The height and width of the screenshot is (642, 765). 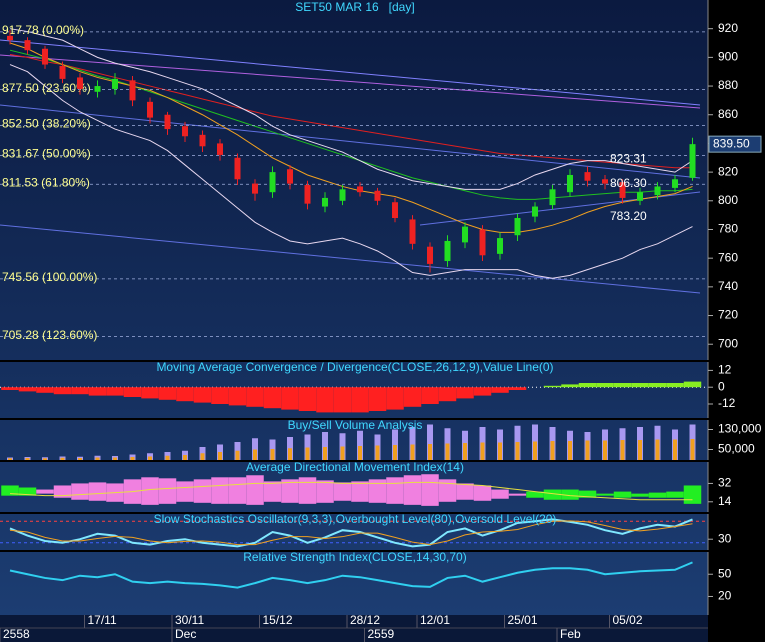 What do you see at coordinates (725, 573) in the screenshot?
I see `y-tick-label: 50` at bounding box center [725, 573].